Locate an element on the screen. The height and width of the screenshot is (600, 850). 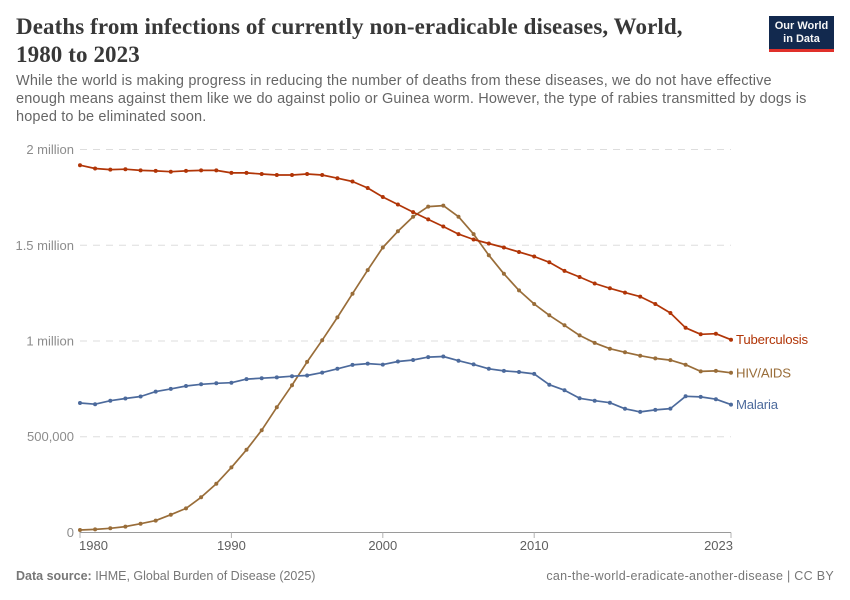
svg-text: 1990 is located at coordinates (231, 545).